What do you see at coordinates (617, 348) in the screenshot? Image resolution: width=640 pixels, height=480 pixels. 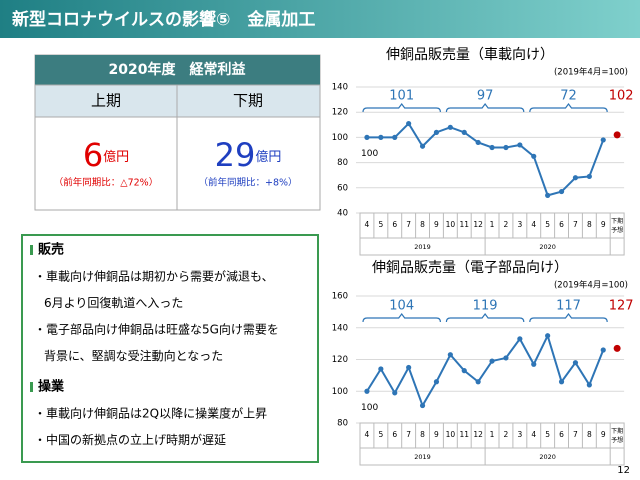 I see `forecast-point` at bounding box center [617, 348].